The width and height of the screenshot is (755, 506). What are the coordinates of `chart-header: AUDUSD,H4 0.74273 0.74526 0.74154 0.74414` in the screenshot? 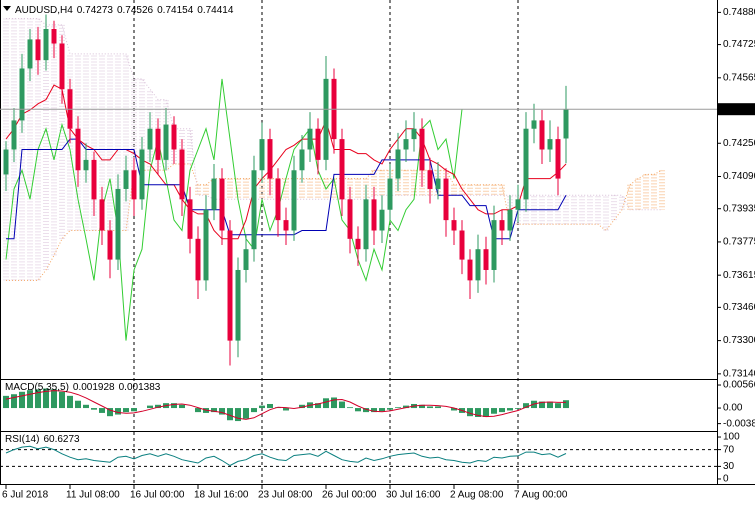 It's located at (124, 10).